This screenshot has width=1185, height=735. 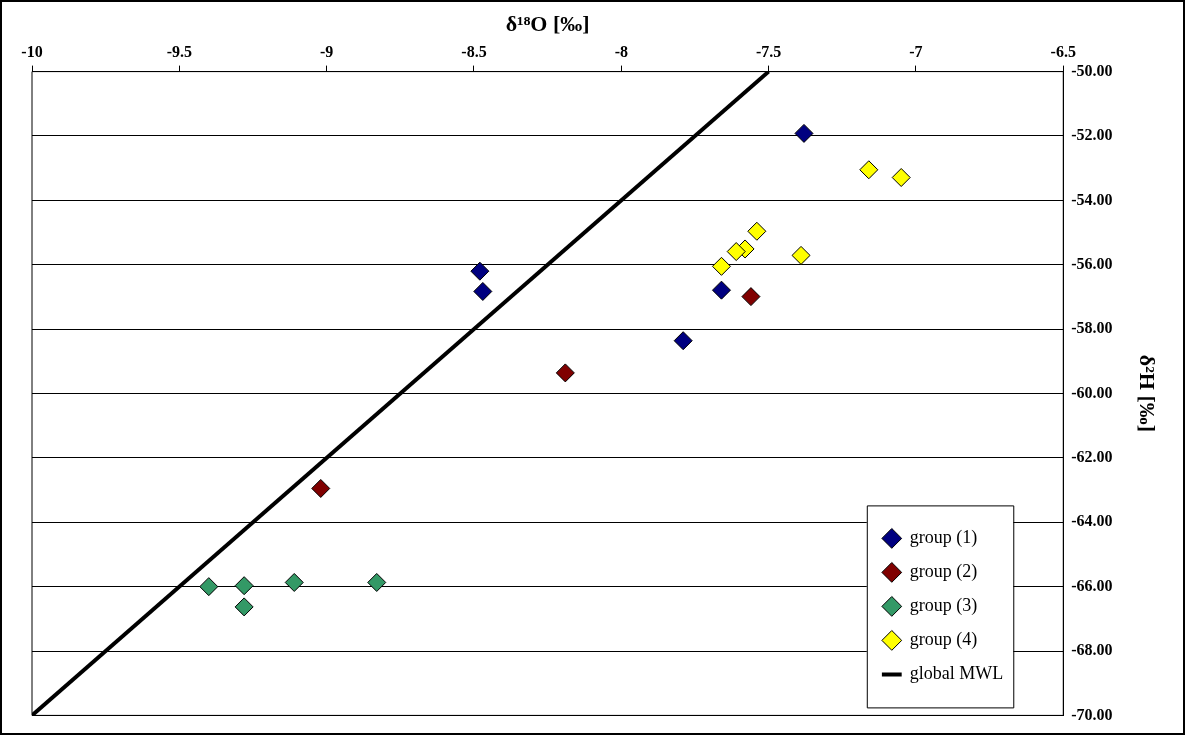 What do you see at coordinates (1092, 135) in the screenshot?
I see `y-tick-label: -52.00` at bounding box center [1092, 135].